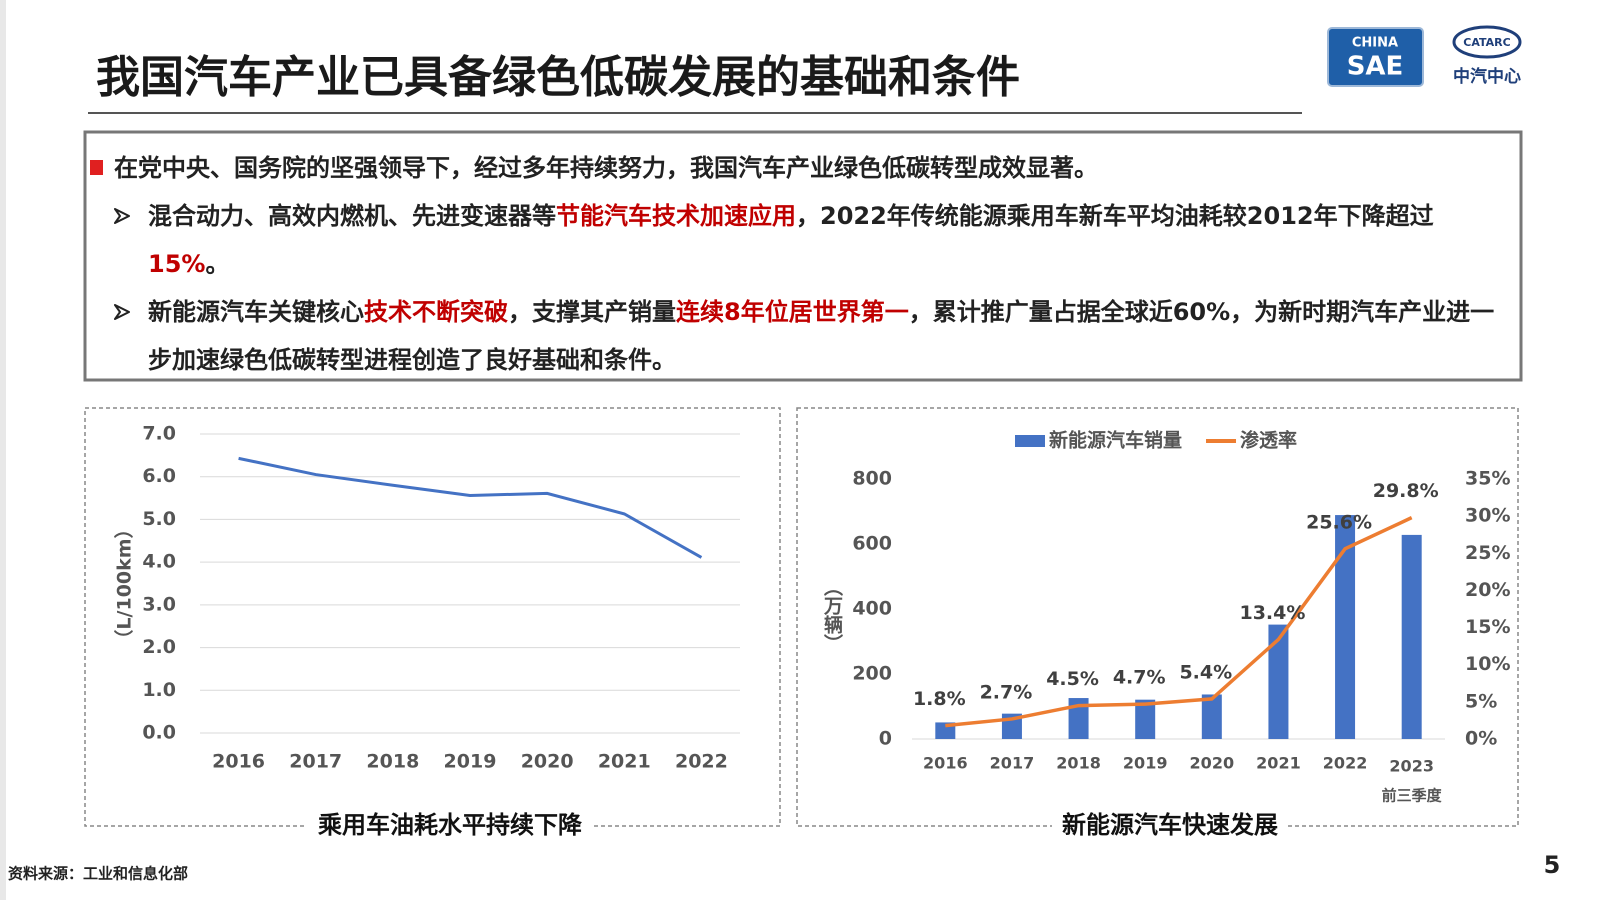 The height and width of the screenshot is (900, 1600). I want to click on y2-tick-label: 15%, so click(1487, 627).